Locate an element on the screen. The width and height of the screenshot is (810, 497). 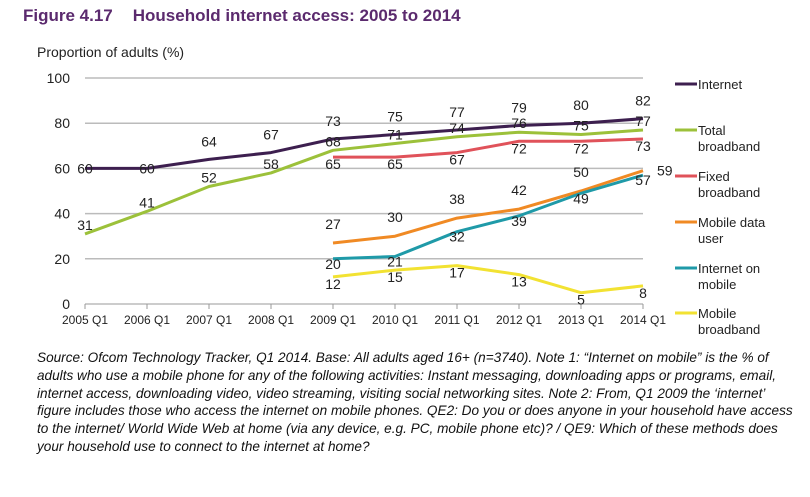
x-tick-label: 2006 Q1 is located at coordinates (147, 320).